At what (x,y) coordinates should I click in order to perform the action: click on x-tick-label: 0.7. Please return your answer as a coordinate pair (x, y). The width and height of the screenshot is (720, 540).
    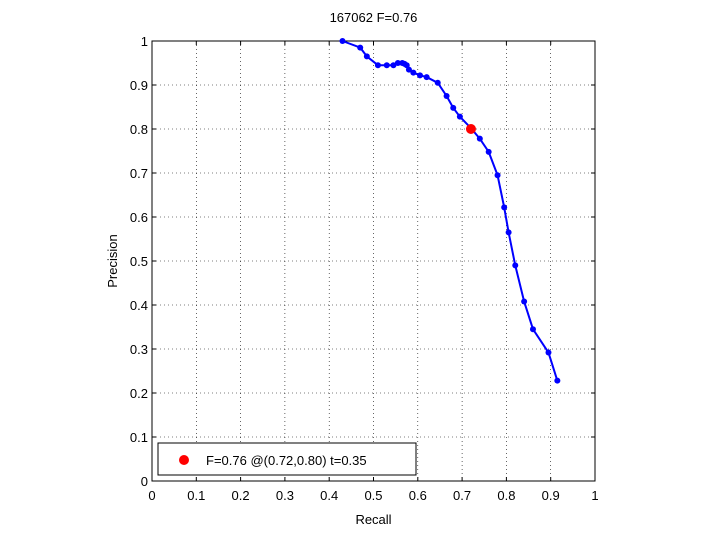
    Looking at the image, I should click on (462, 495).